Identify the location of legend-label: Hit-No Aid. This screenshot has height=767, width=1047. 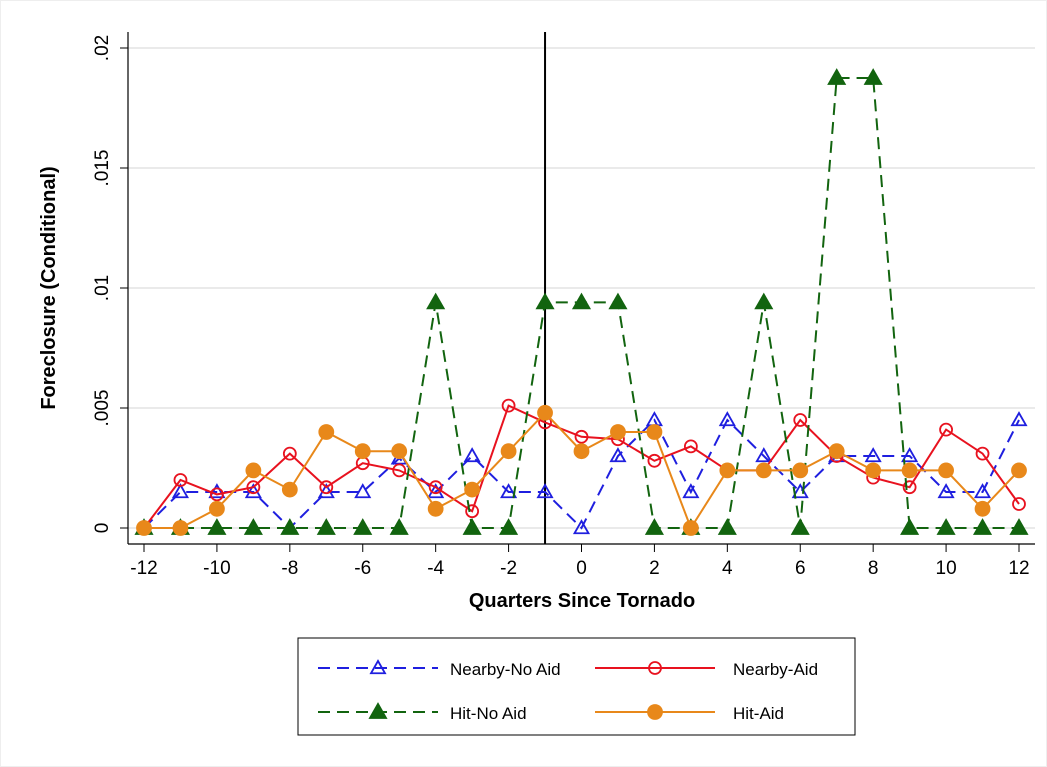
(488, 713).